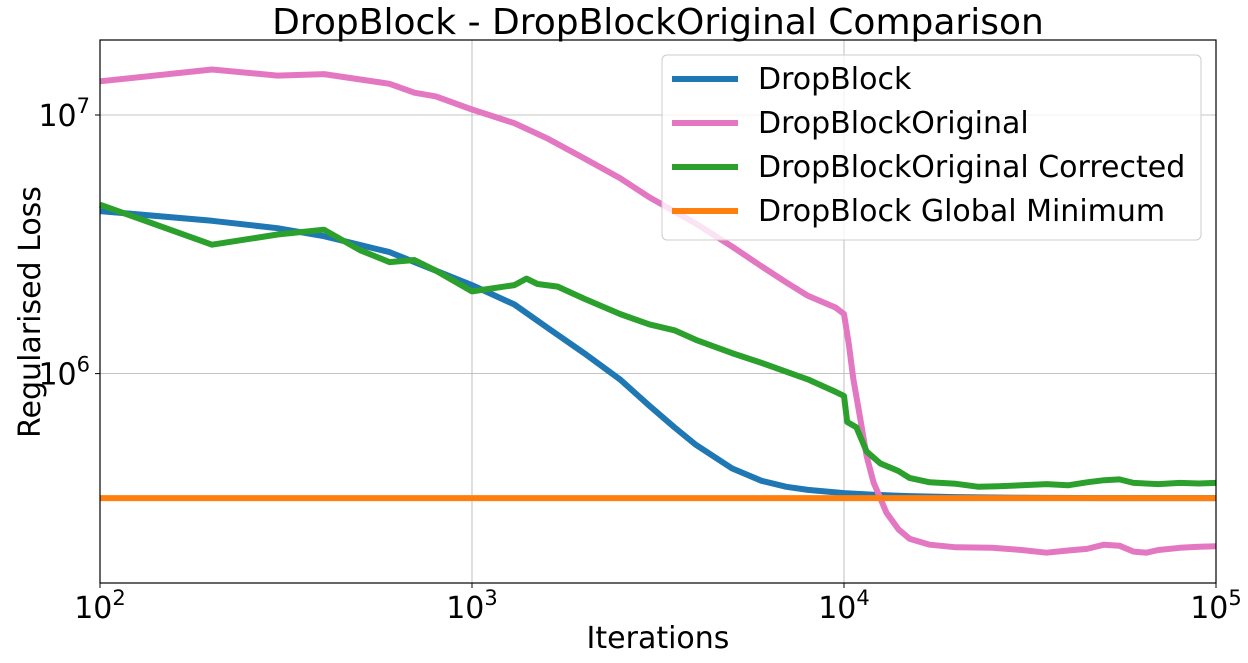  I want to click on legend-label: DropBlockOriginal Corrected, so click(971, 167).